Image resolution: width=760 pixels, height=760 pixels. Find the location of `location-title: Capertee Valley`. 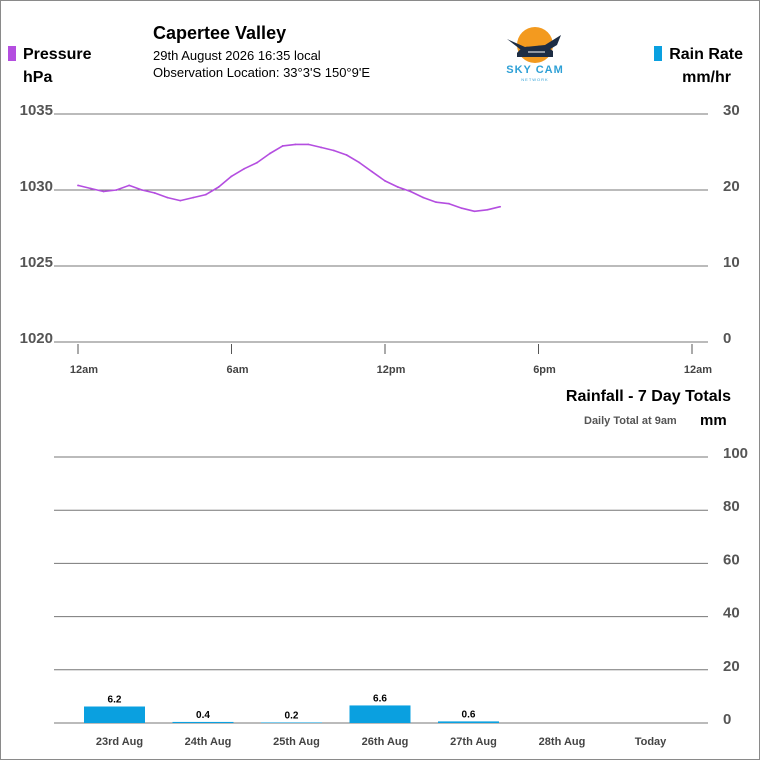

location-title: Capertee Valley is located at coordinates (220, 33).